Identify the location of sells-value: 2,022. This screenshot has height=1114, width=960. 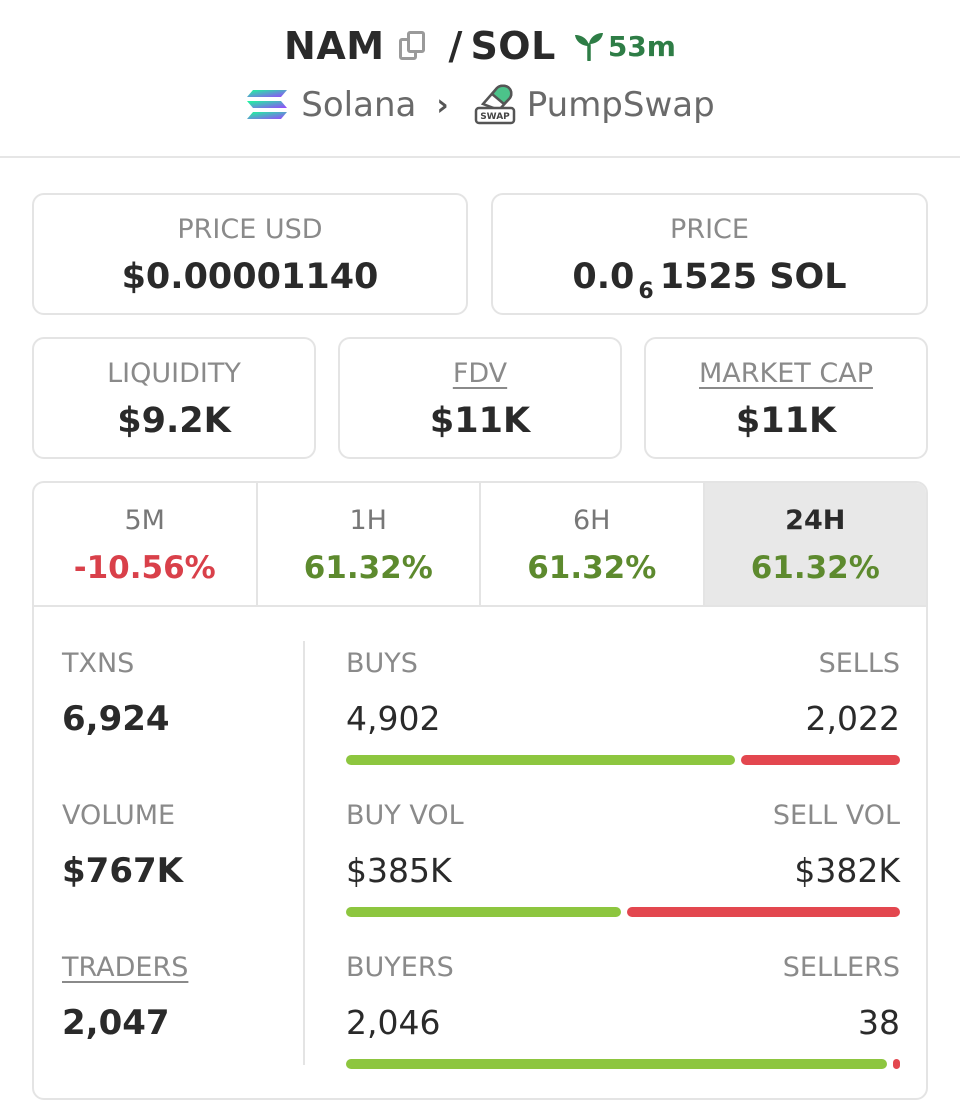
(852, 718).